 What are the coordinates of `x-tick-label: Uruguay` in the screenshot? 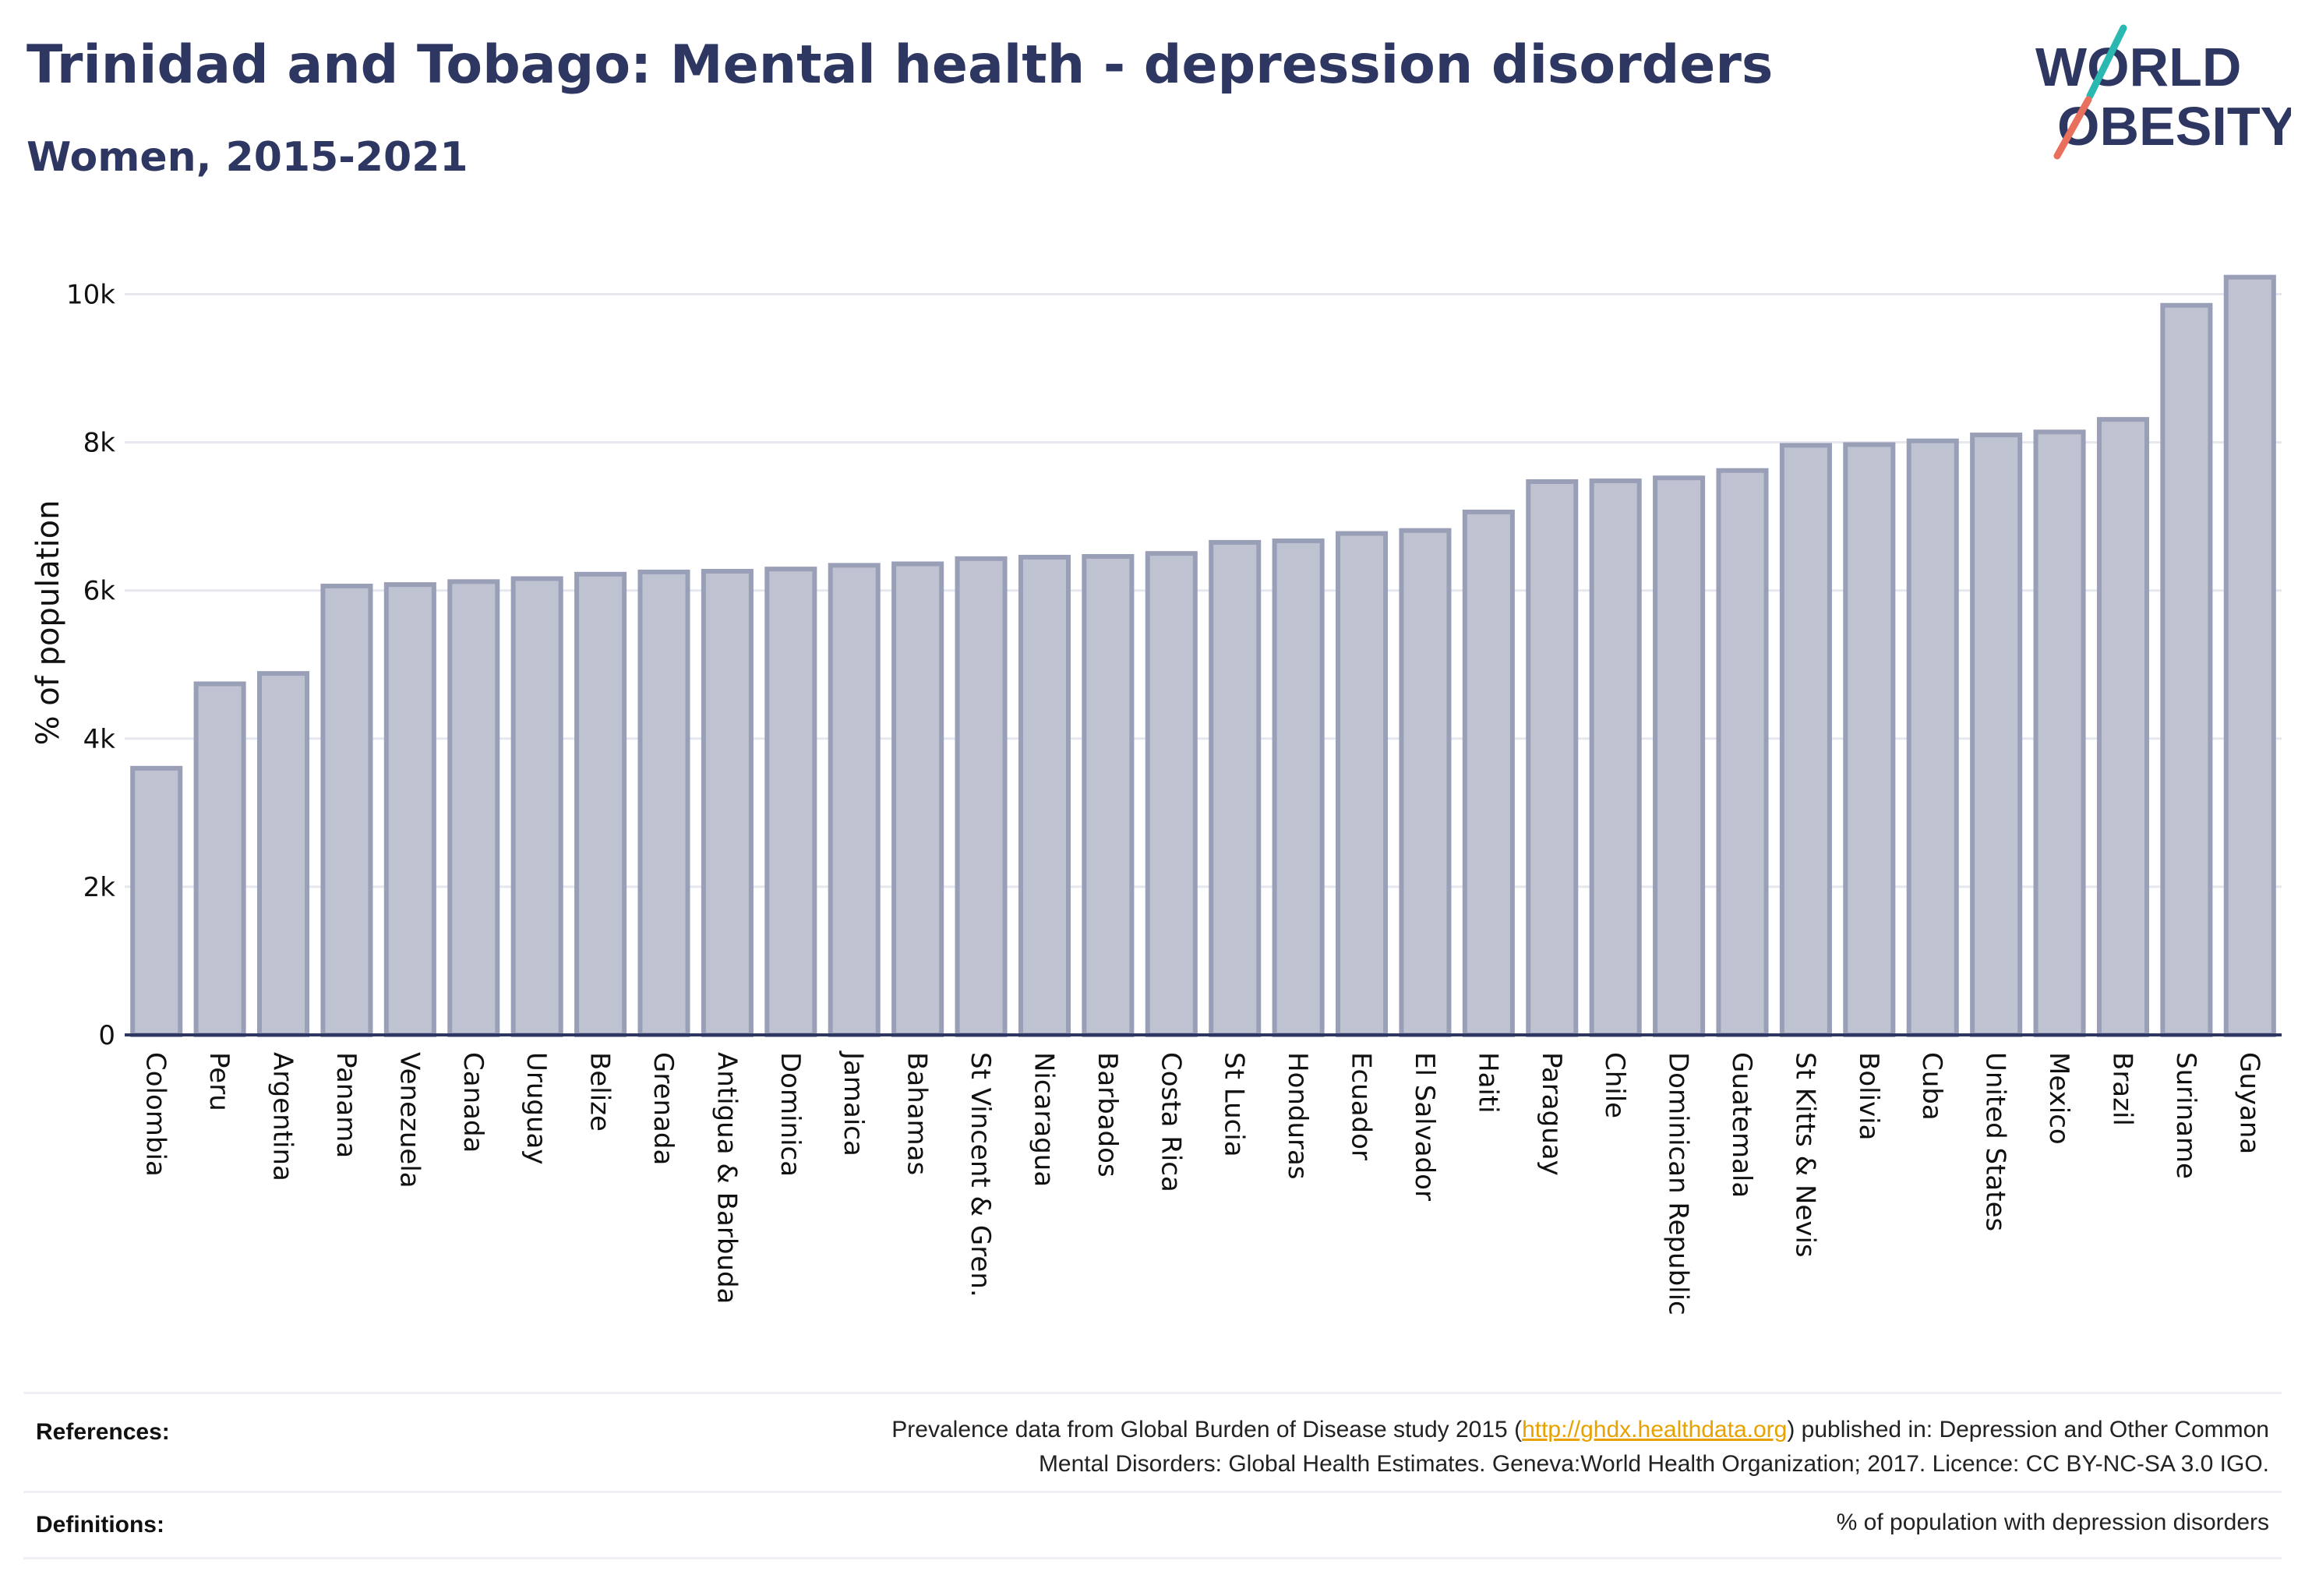 It's located at (536, 1108).